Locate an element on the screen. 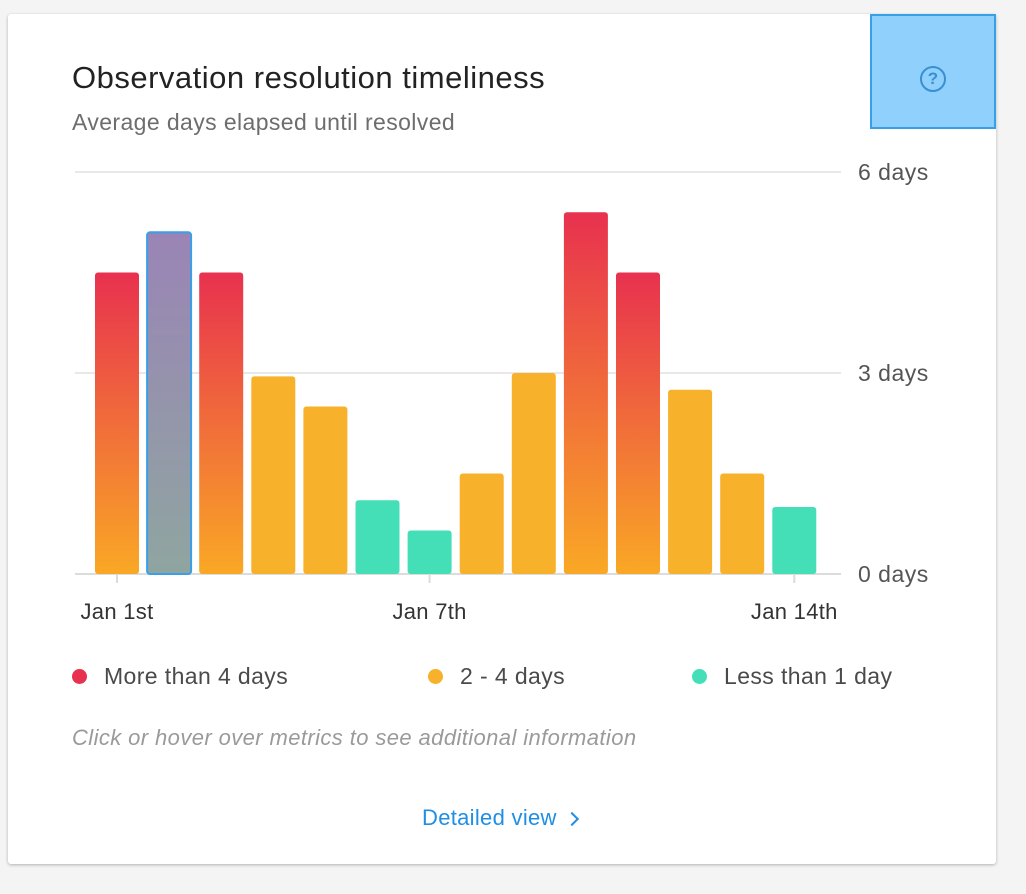  card-title: Observation resolution timeliness is located at coordinates (309, 77).